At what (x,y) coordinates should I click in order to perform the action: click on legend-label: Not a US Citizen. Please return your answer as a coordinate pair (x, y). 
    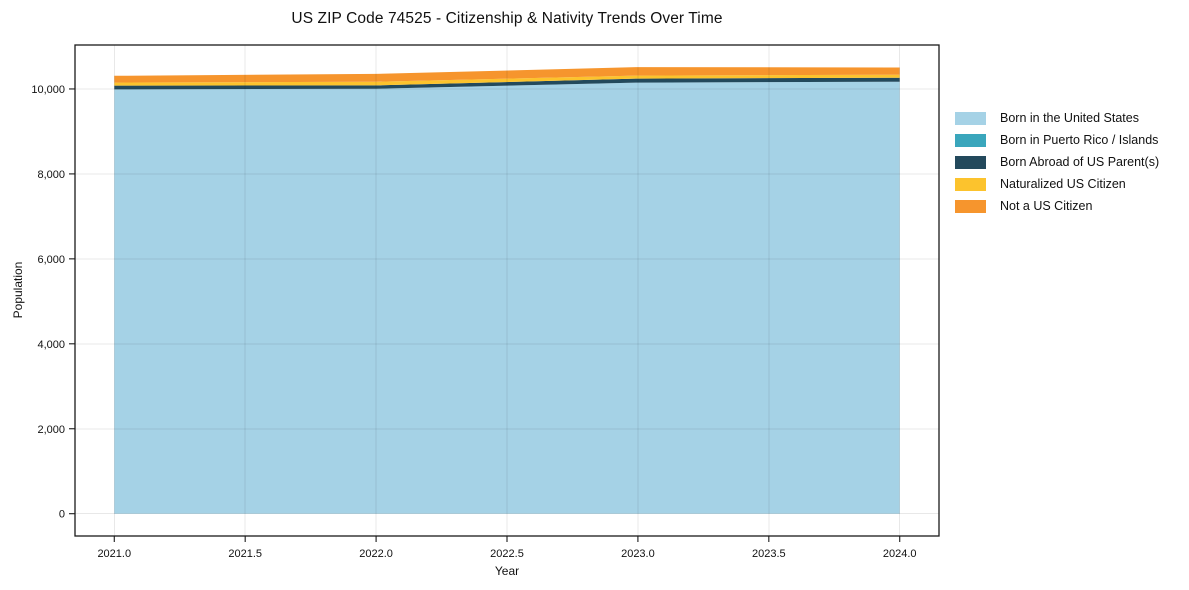
    Looking at the image, I should click on (1046, 206).